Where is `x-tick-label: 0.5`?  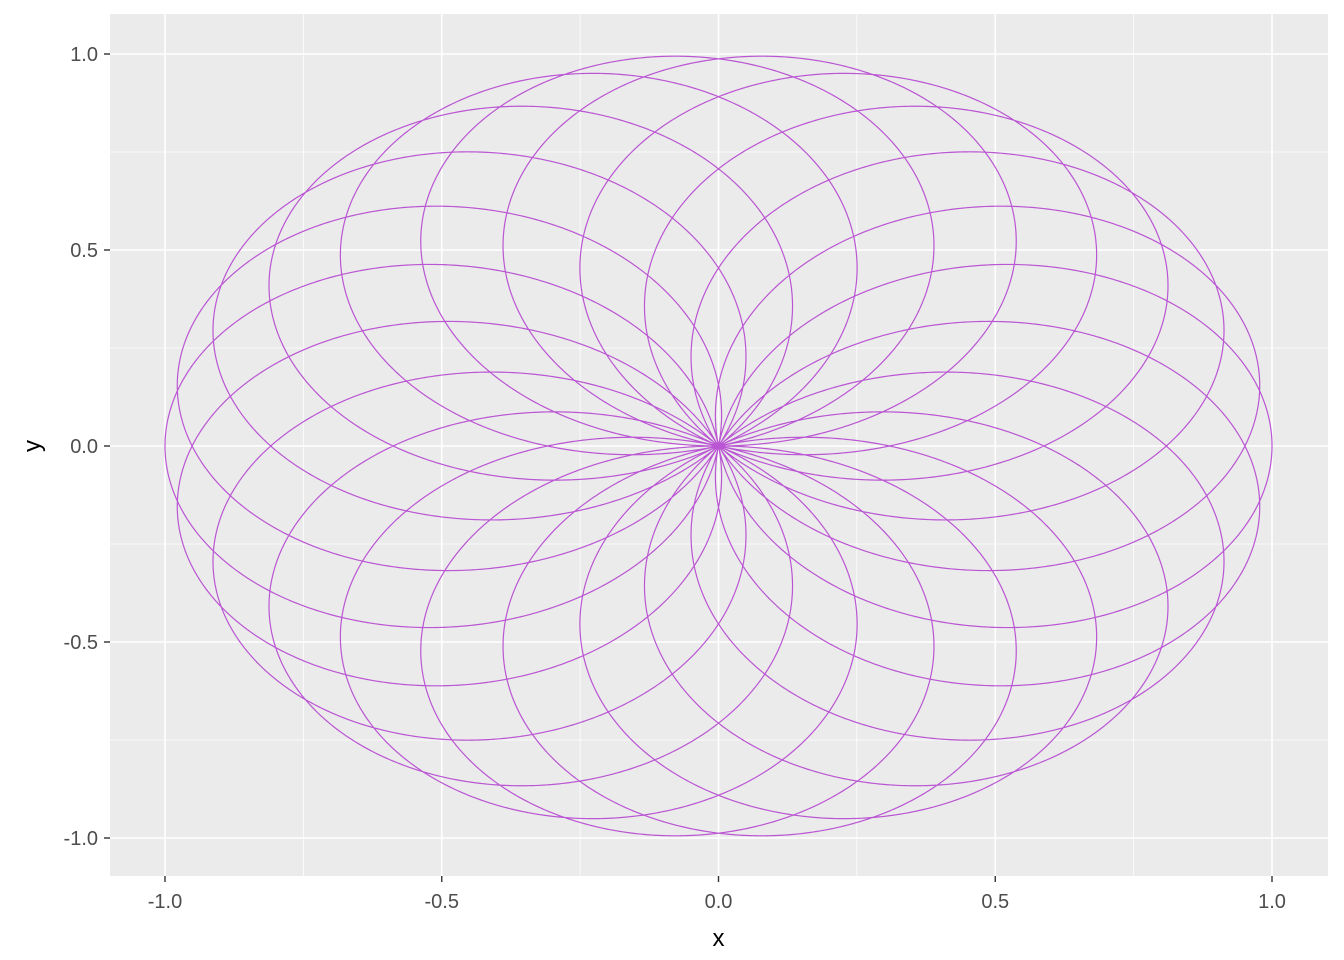
x-tick-label: 0.5 is located at coordinates (995, 902).